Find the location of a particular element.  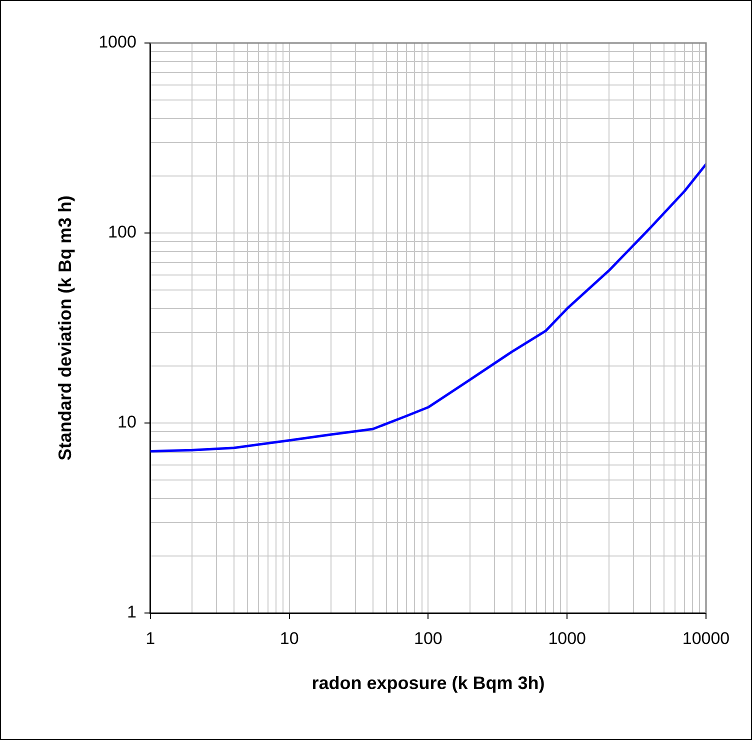

y-tick-label: 100 is located at coordinates (122, 232).